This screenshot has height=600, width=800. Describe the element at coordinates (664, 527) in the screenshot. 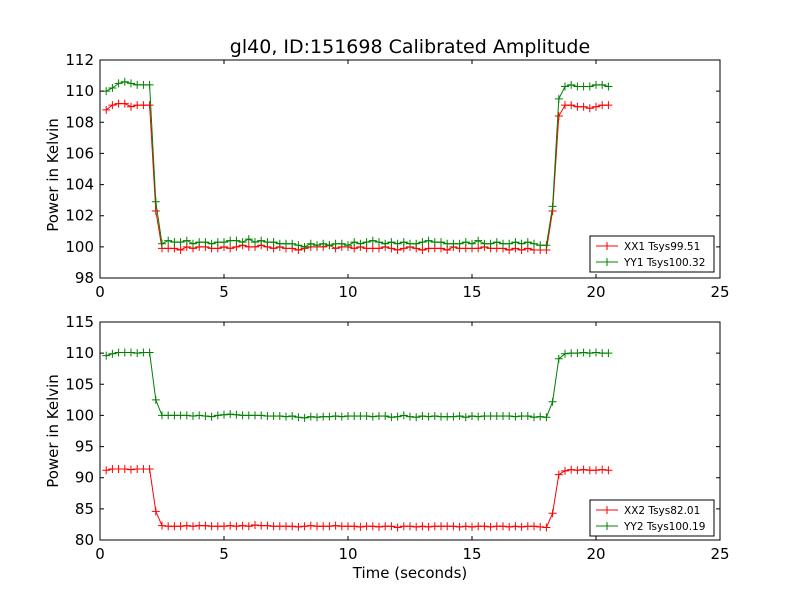

I see `bottom-legend-label-2: YY2 Tsys100.19` at that location.